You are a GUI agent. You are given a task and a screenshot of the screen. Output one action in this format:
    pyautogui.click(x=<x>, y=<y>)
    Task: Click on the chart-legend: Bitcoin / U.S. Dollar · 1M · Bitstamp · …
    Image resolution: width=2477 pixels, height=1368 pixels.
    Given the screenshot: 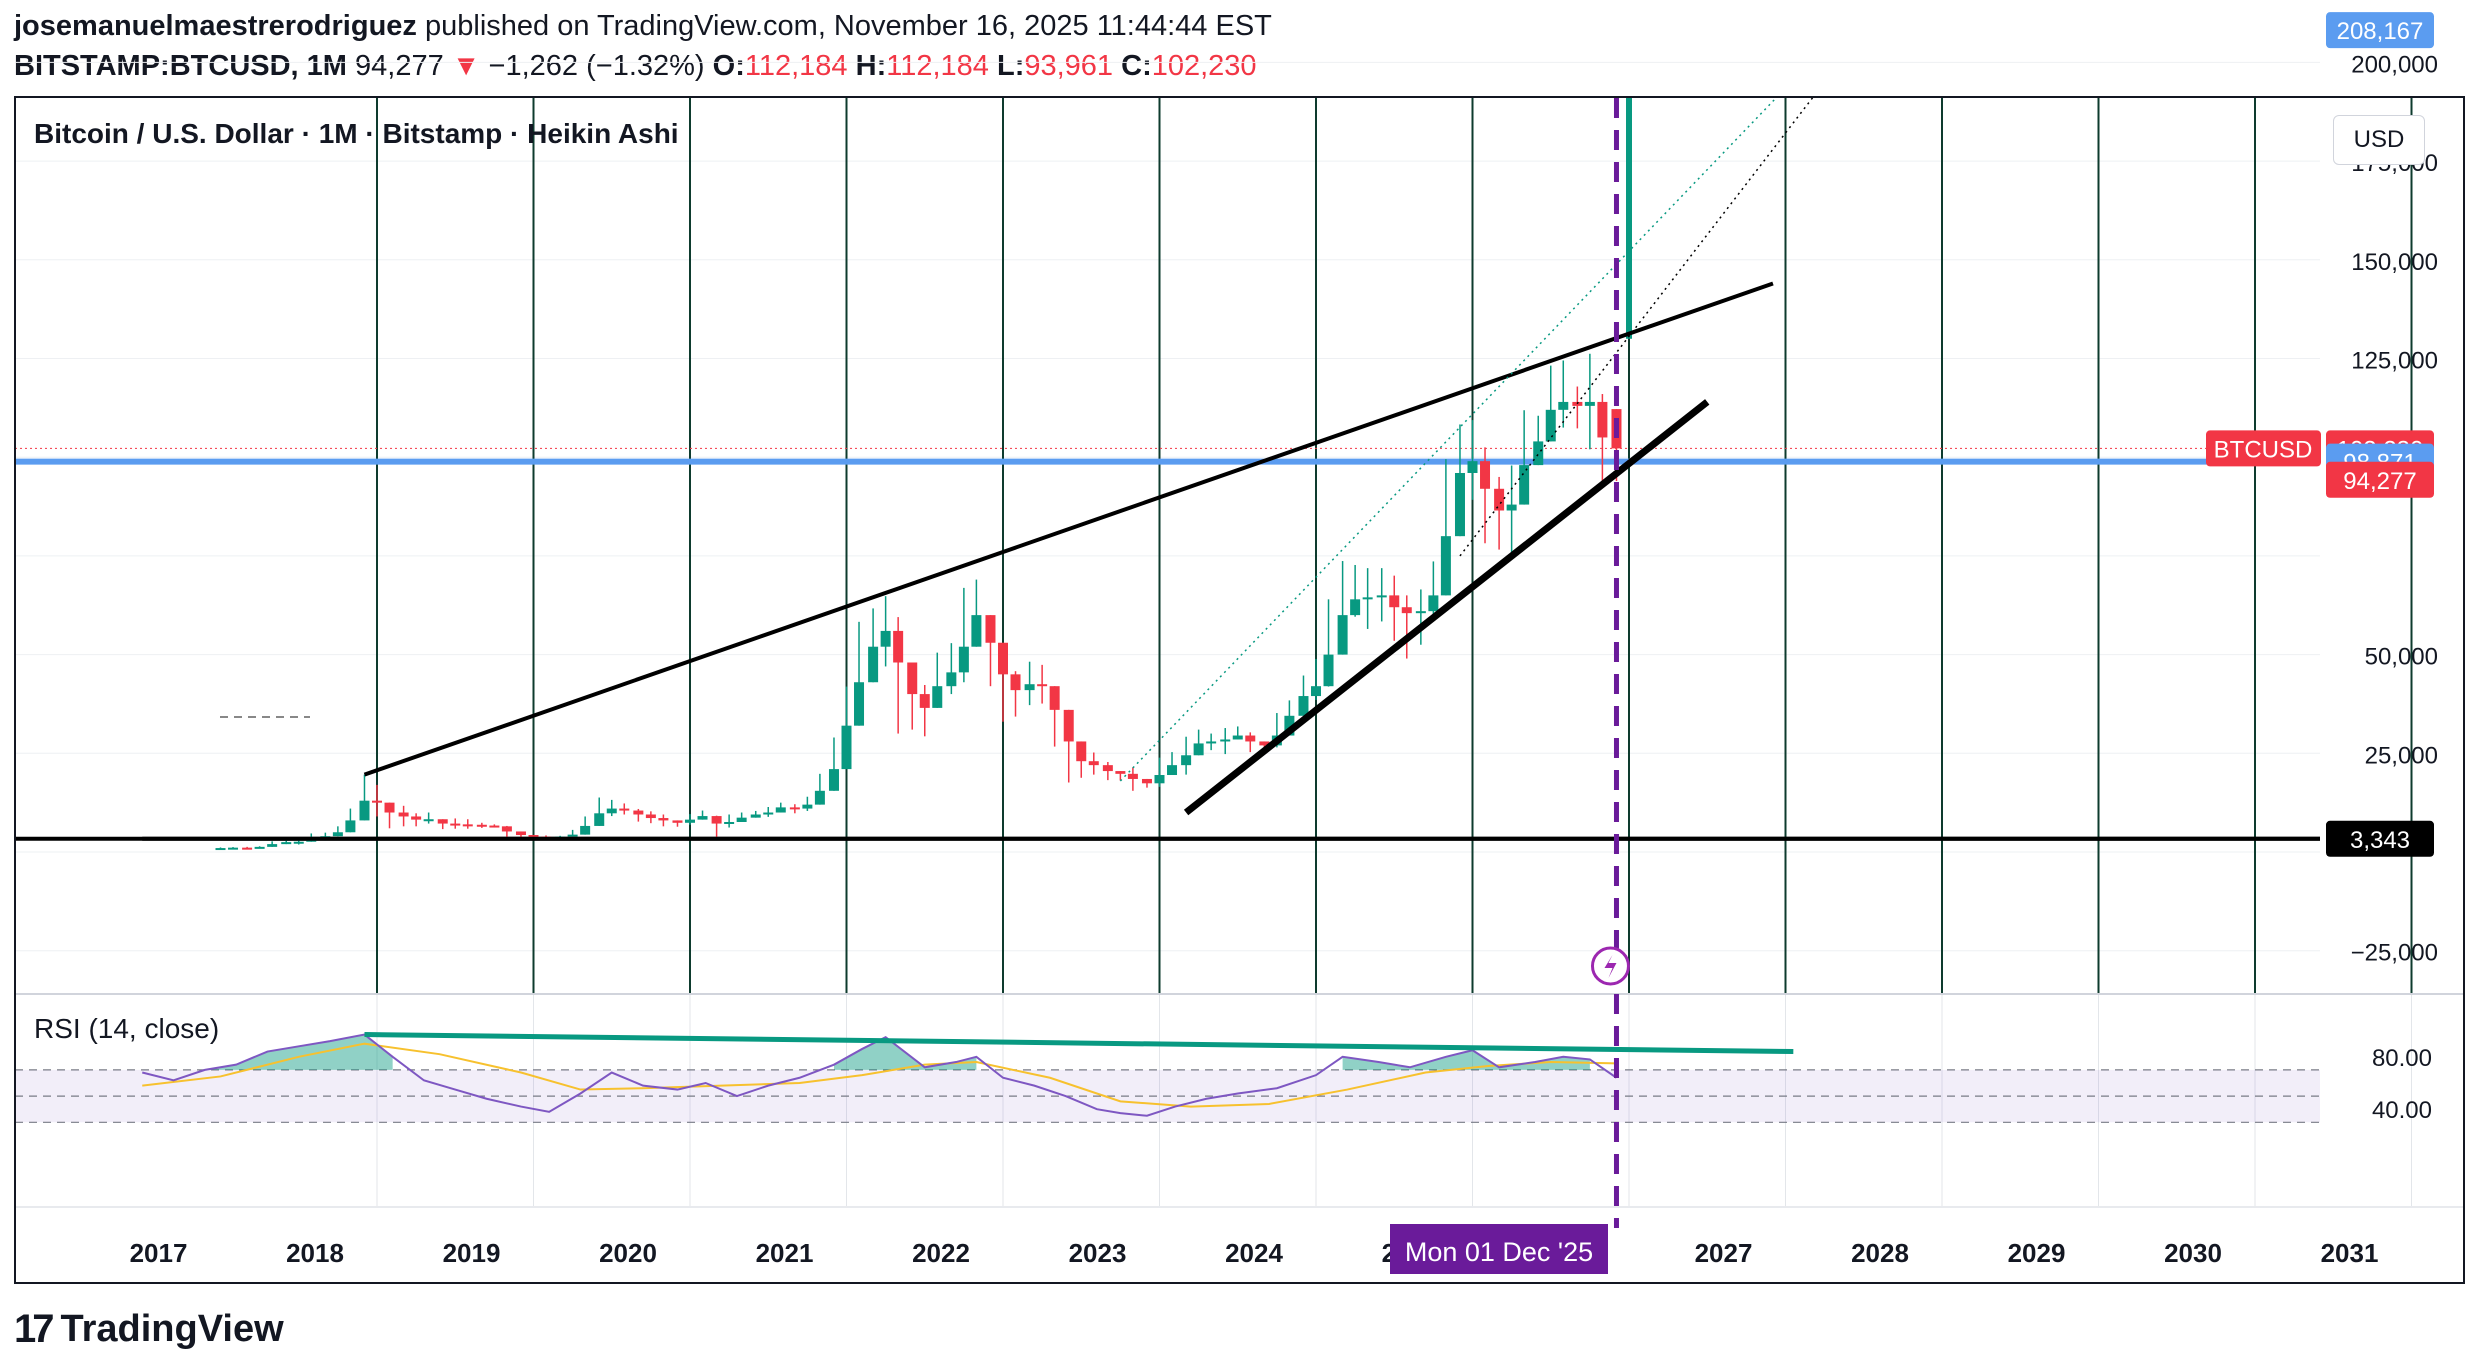 What is the action you would take?
    pyautogui.click(x=356, y=133)
    